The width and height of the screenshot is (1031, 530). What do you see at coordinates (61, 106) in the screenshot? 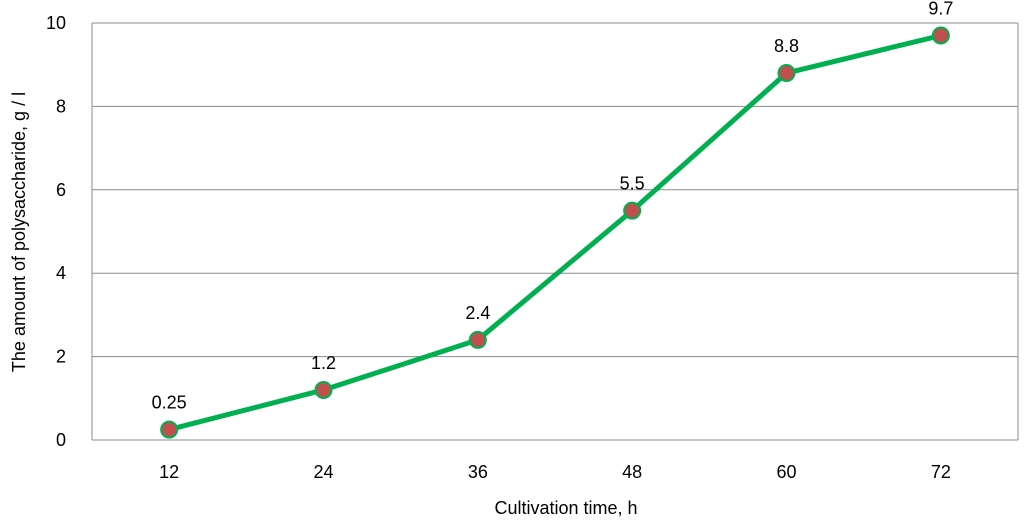
I see `y-tick-label: 8` at bounding box center [61, 106].